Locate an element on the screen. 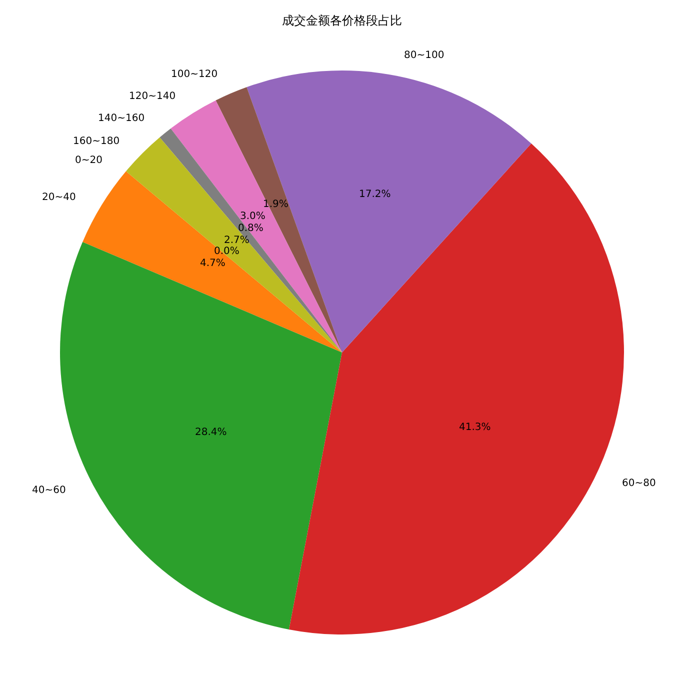 This screenshot has width=684, height=685. data-label: 17.2% is located at coordinates (375, 194).